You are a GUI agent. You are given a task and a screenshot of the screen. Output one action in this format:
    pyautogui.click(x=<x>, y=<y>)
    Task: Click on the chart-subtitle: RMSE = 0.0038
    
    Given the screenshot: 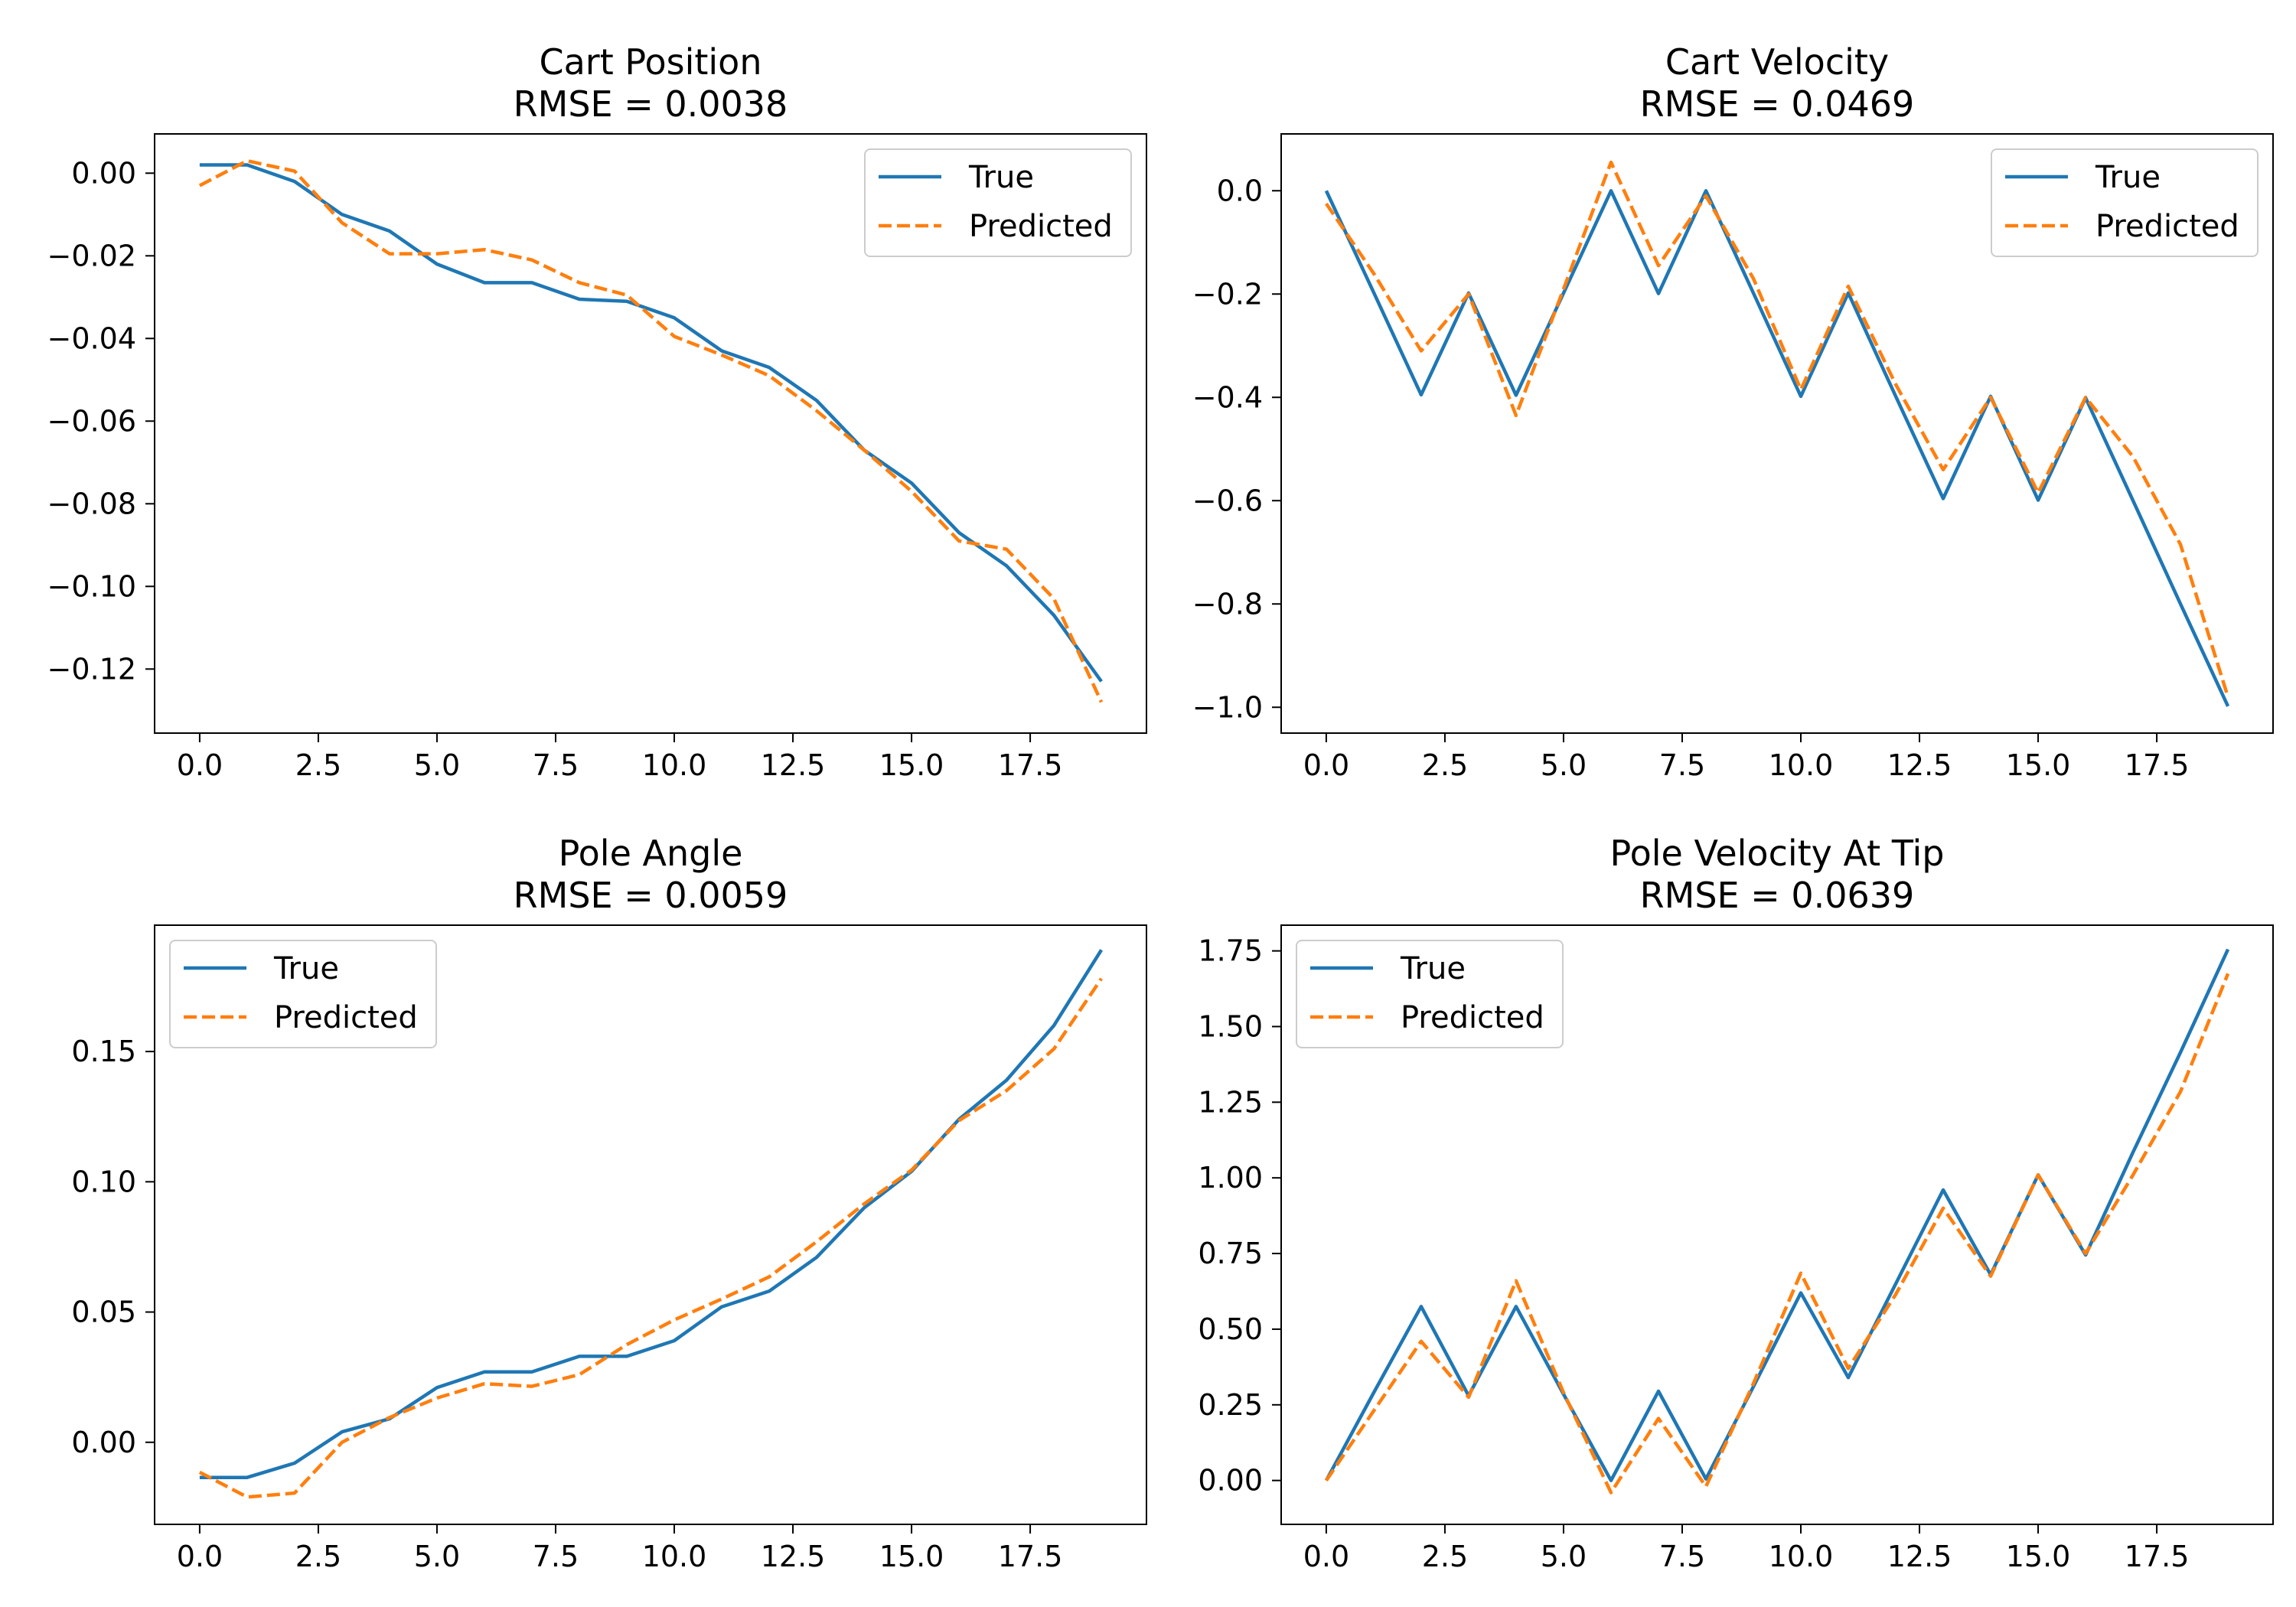 What is the action you would take?
    pyautogui.click(x=651, y=104)
    